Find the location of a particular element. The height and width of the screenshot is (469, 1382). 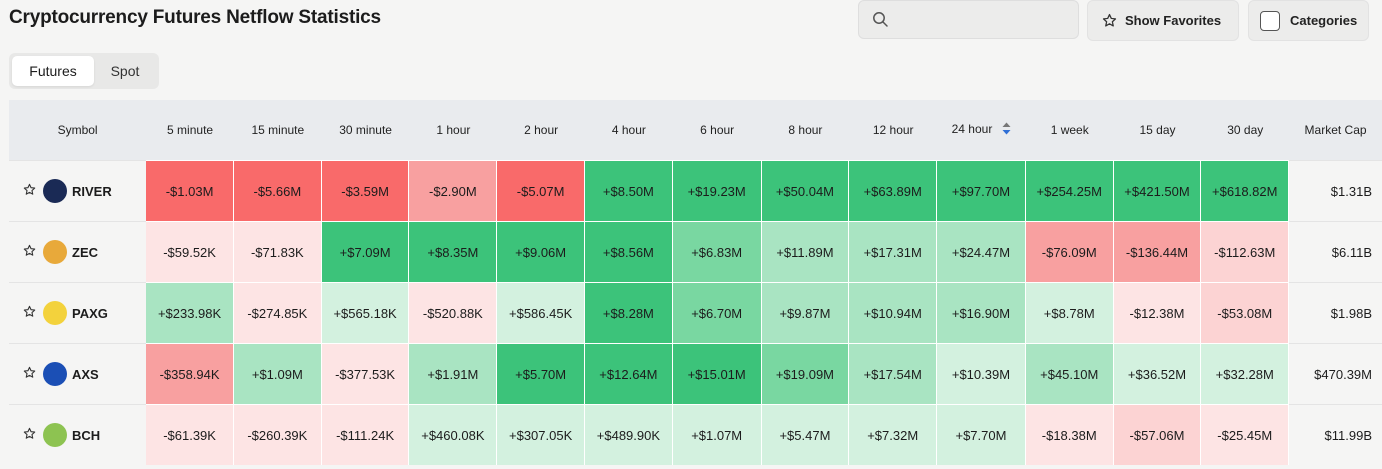

netflow-cell: -$2.90M is located at coordinates (453, 190).